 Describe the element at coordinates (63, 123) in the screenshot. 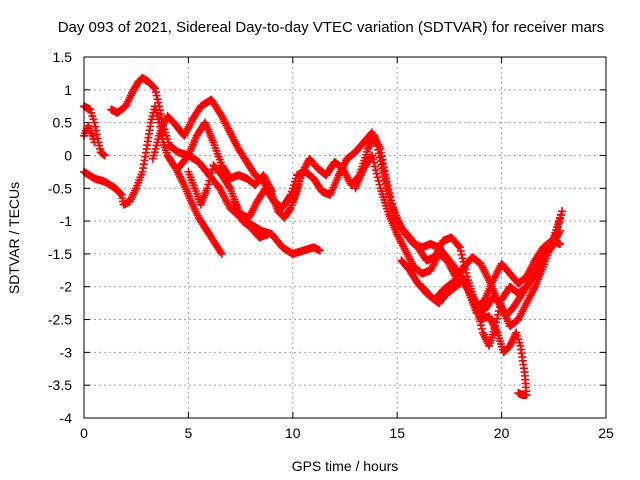

I see `y-tick-label: 0.5` at that location.